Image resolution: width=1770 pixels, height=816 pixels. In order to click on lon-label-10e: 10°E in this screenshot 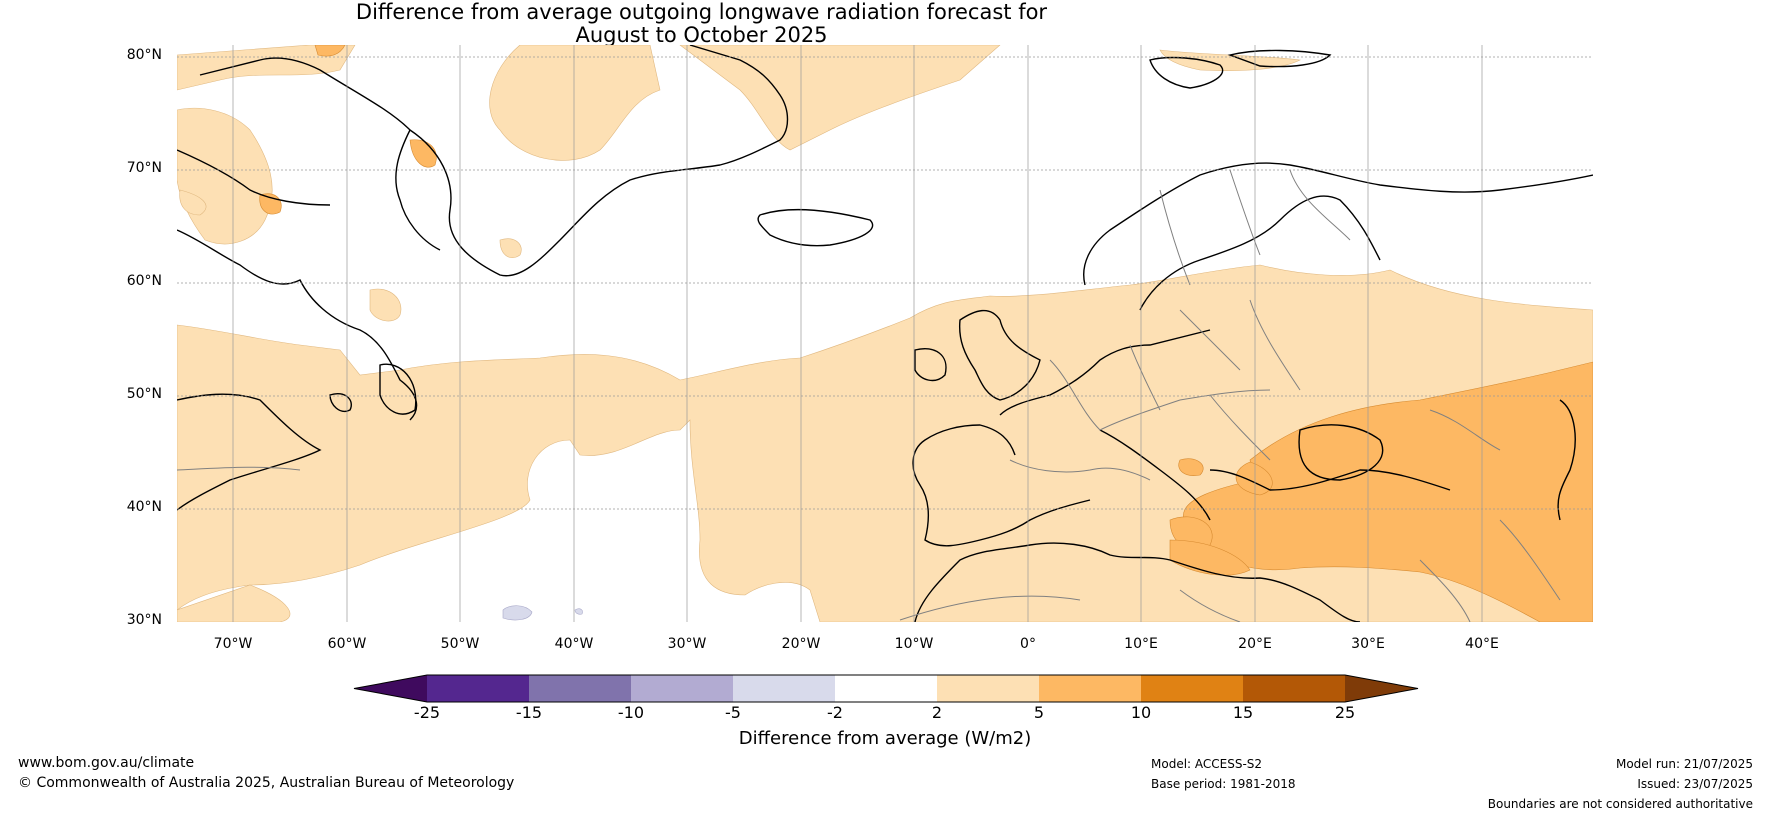, I will do `click(1141, 644)`.